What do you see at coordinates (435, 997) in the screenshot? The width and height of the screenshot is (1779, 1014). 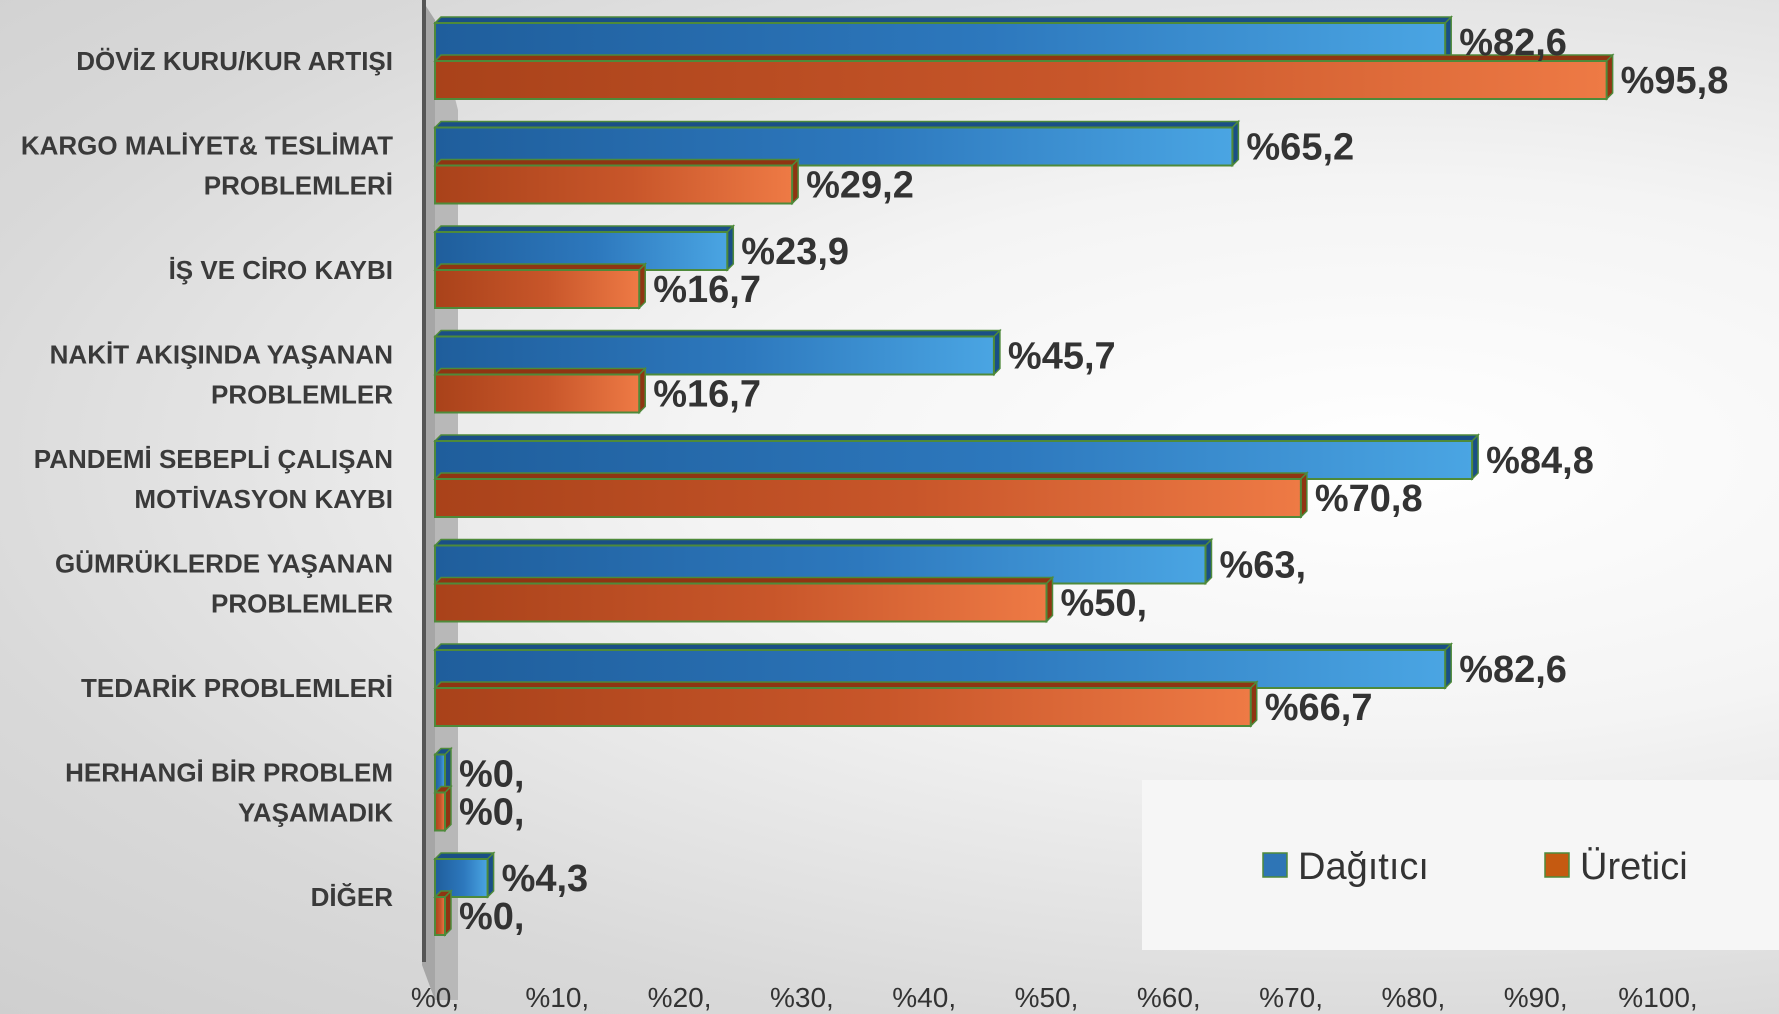 I see `x-tick-label-0: %0,` at bounding box center [435, 997].